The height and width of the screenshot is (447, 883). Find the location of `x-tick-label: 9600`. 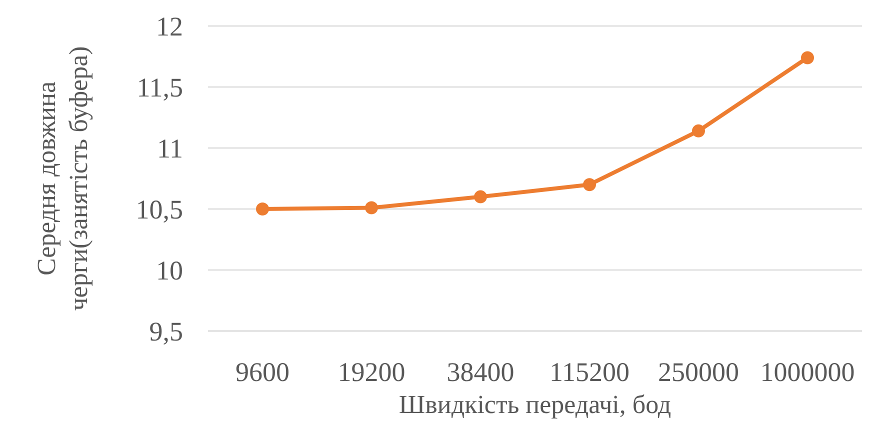

x-tick-label: 9600 is located at coordinates (263, 372).